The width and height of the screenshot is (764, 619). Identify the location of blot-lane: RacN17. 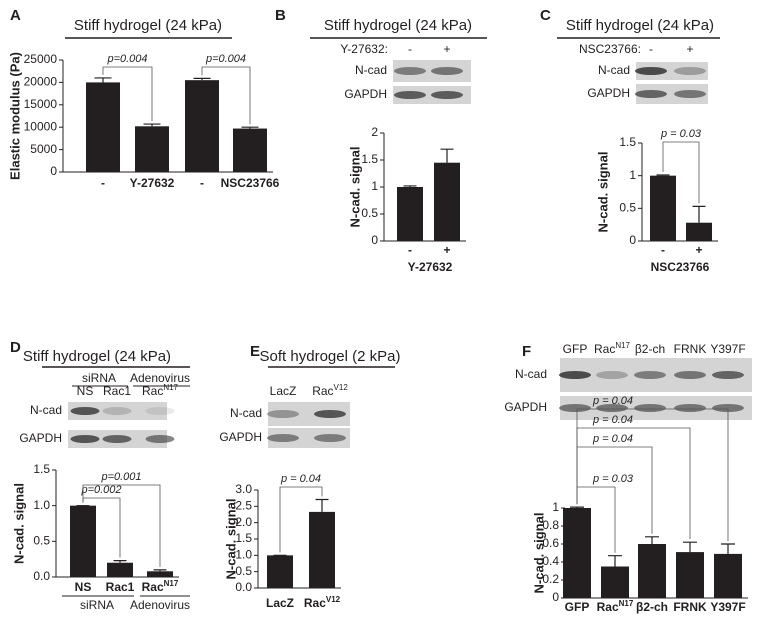
(612, 349).